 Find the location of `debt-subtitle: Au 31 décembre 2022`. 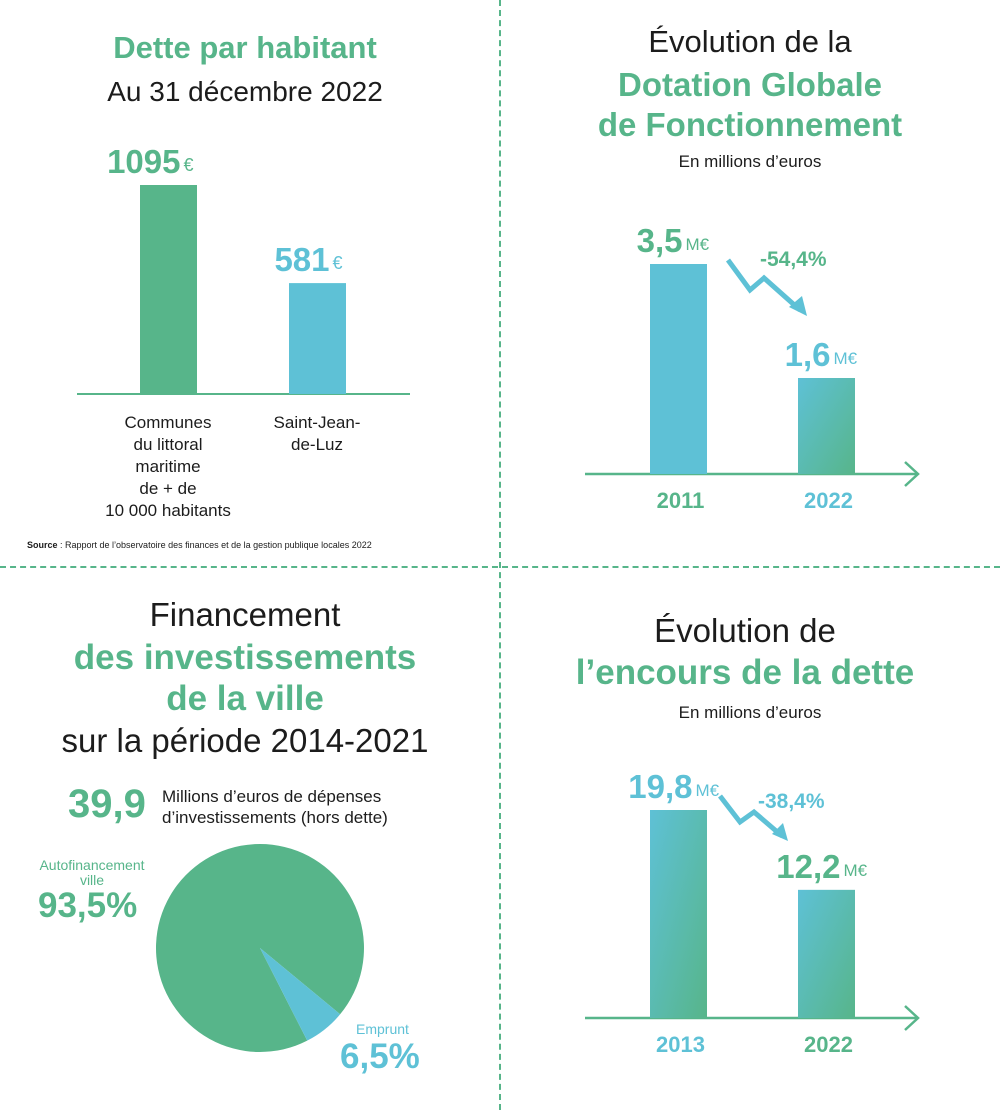

debt-subtitle: Au 31 décembre 2022 is located at coordinates (245, 91).